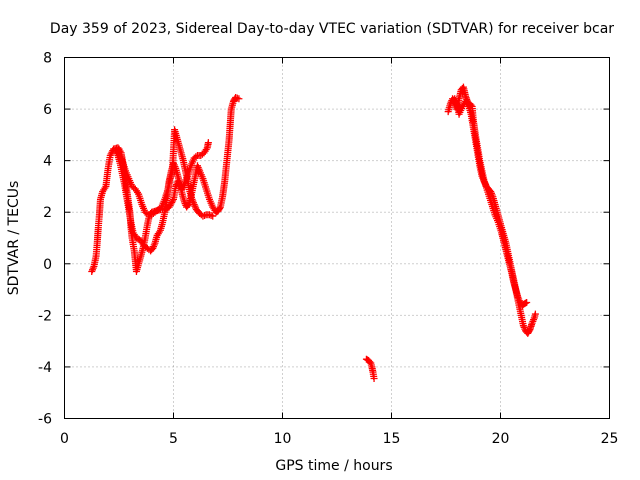 The height and width of the screenshot is (480, 640). I want to click on x-tick-label: 10, so click(283, 439).